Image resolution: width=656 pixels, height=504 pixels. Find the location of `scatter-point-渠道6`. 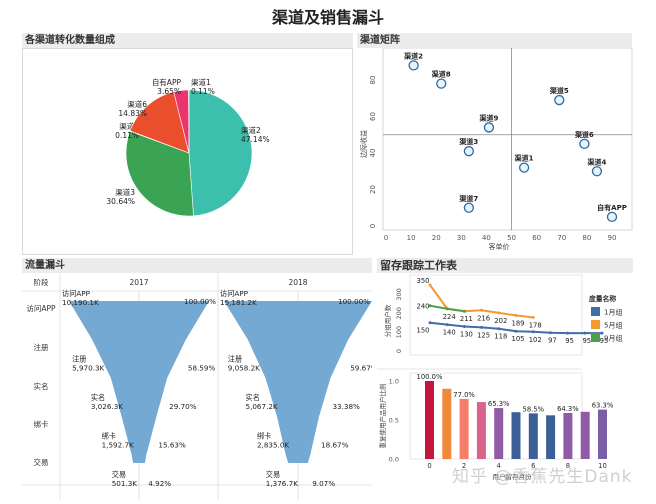

scatter-point-渠道6 is located at coordinates (584, 143).